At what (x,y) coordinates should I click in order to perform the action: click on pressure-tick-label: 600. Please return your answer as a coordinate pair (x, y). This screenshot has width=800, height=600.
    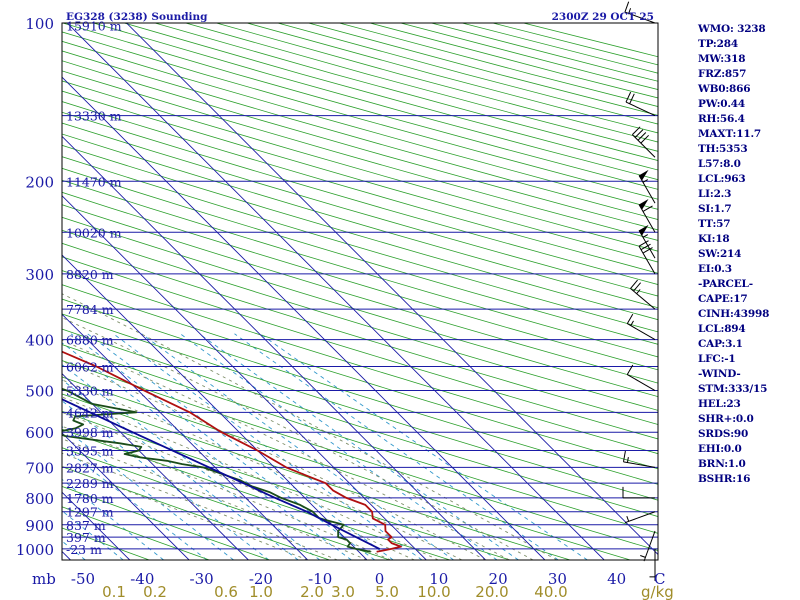
    Looking at the image, I should click on (39, 433).